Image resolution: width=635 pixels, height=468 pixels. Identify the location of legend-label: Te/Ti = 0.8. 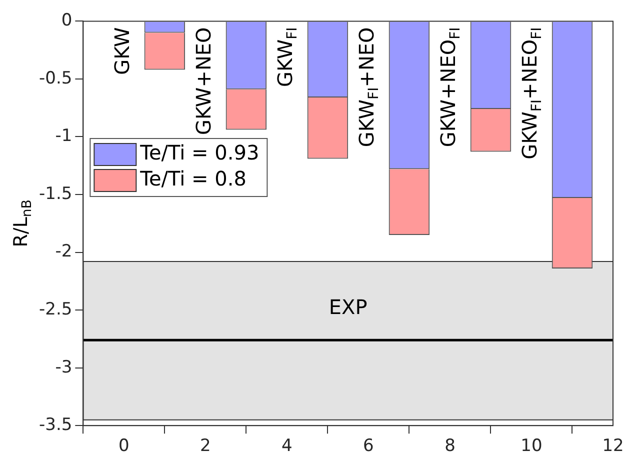
(192, 178).